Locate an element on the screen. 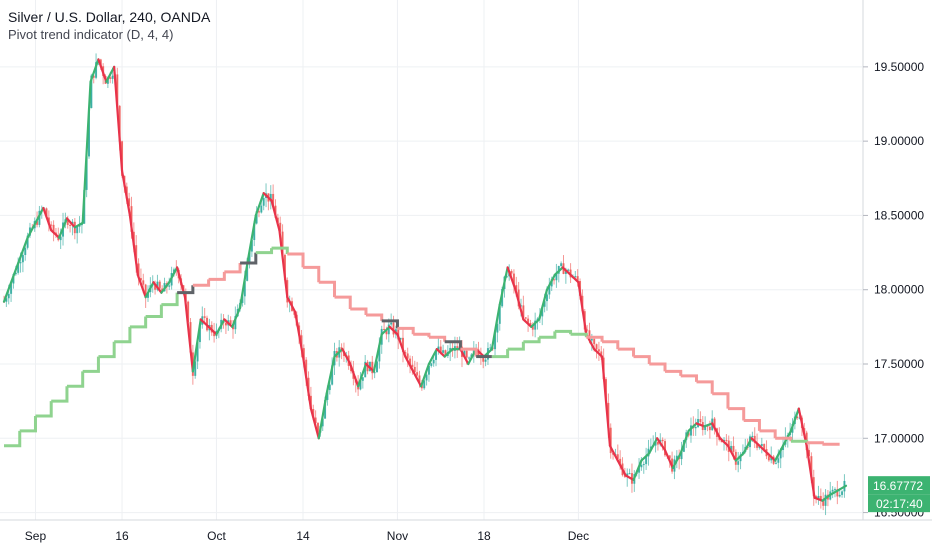 Image resolution: width=932 pixels, height=550 pixels. last-price-tag is located at coordinates (899, 485).